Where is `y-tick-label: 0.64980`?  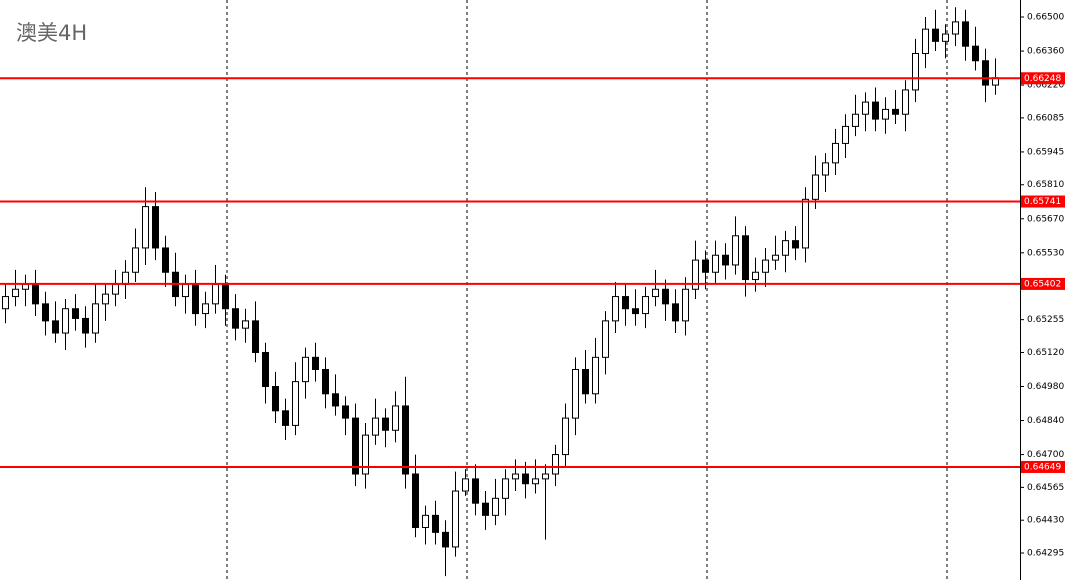 y-tick-label: 0.64980 is located at coordinates (1045, 387).